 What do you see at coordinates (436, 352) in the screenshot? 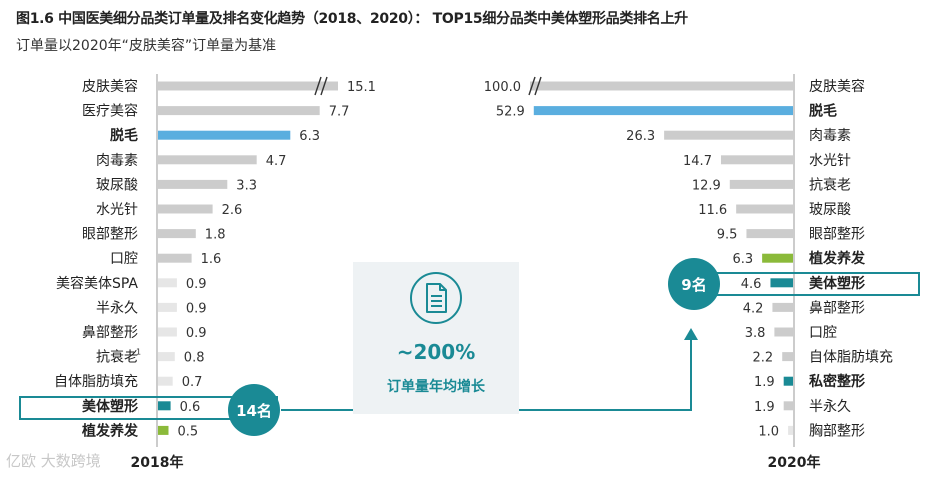
I see `growth-value: ~200%` at bounding box center [436, 352].